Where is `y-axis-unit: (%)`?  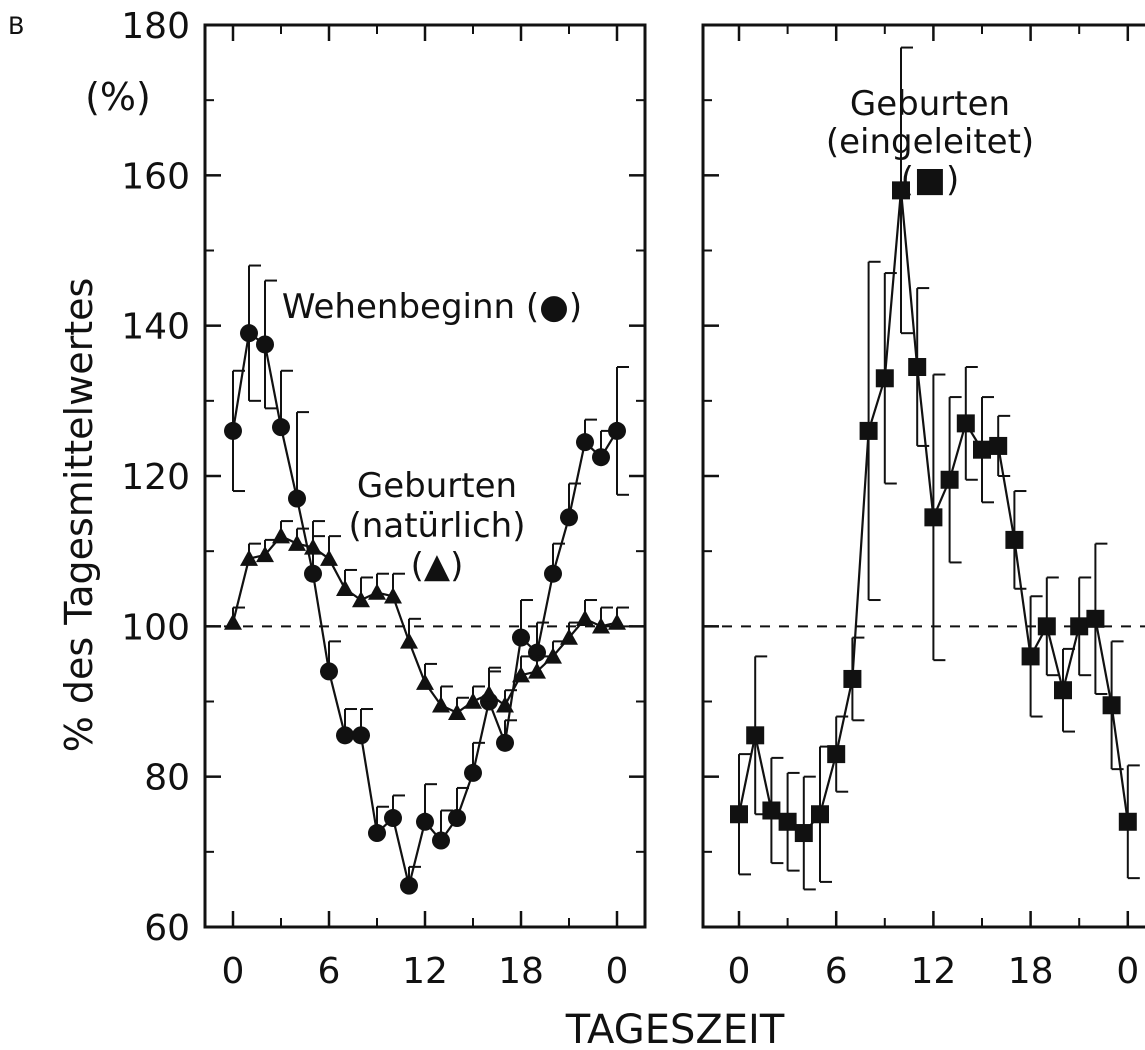
y-axis-unit: (%) is located at coordinates (118, 97).